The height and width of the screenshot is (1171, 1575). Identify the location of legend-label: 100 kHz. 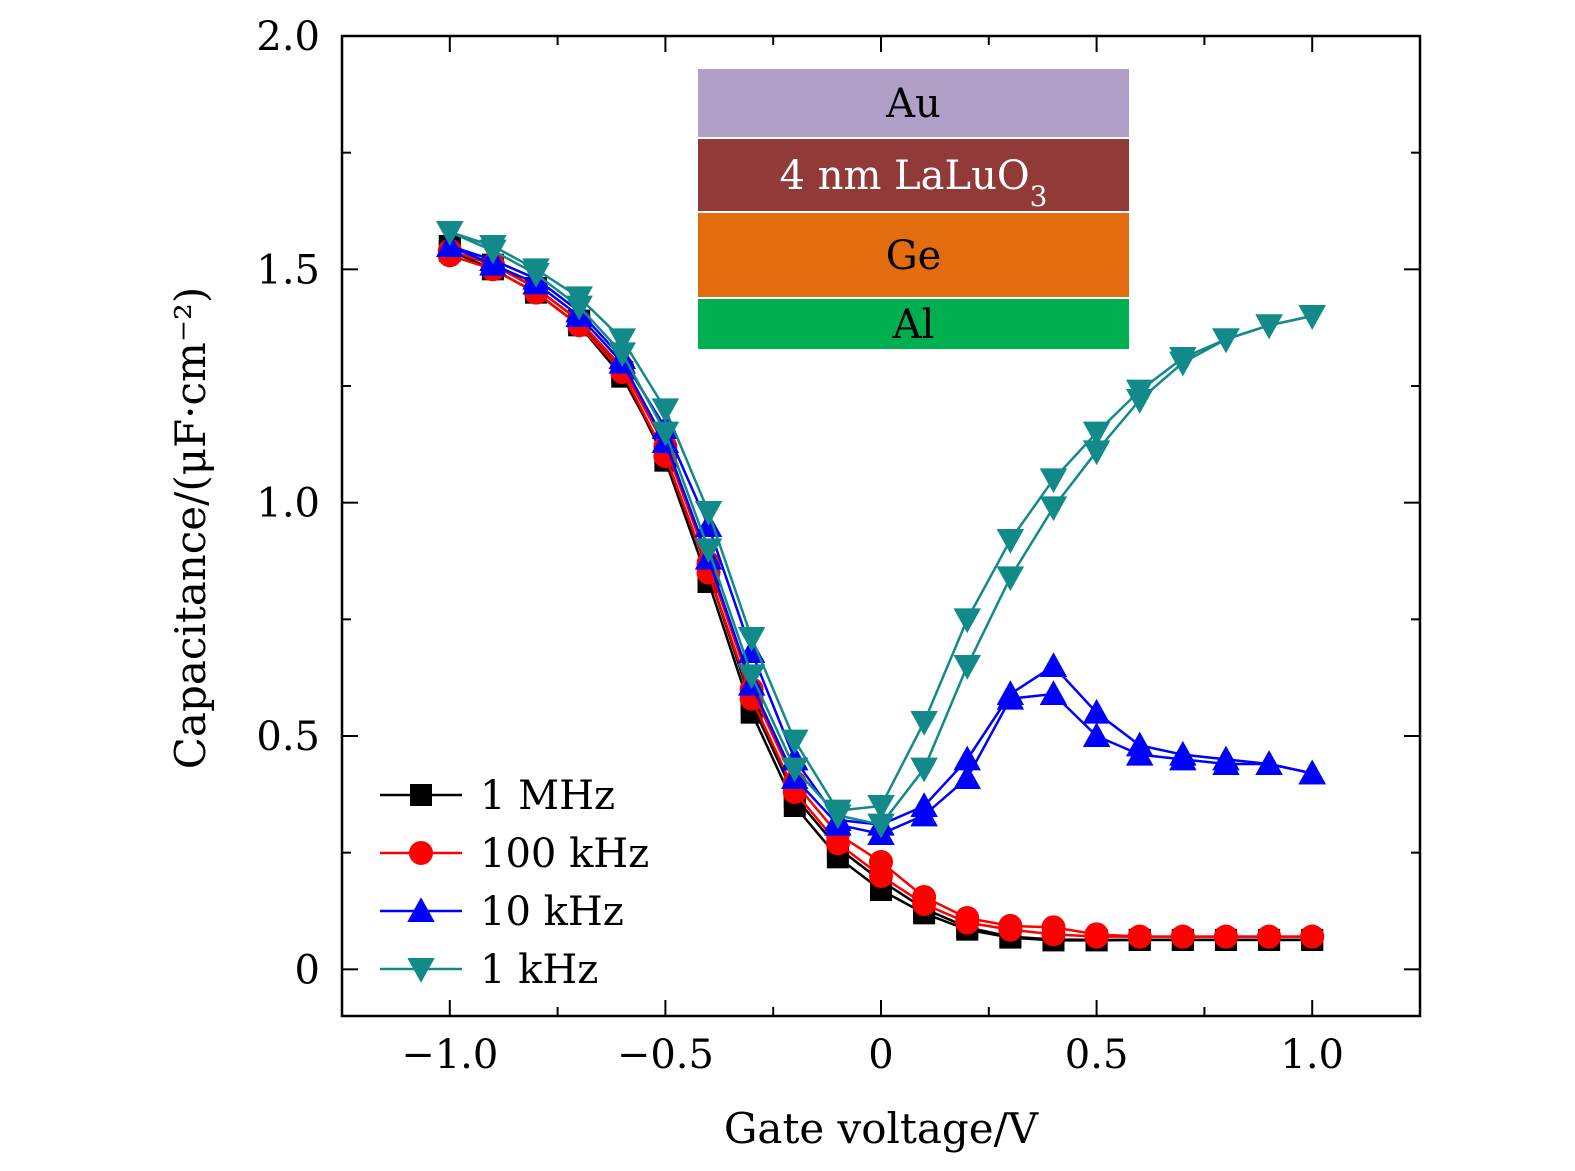
(564, 854).